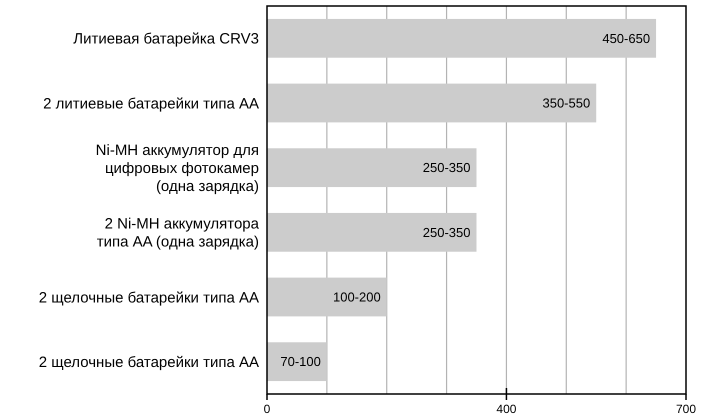 This screenshot has height=420, width=702. Describe the element at coordinates (300, 362) in the screenshot. I see `data-label: 70-100` at that location.